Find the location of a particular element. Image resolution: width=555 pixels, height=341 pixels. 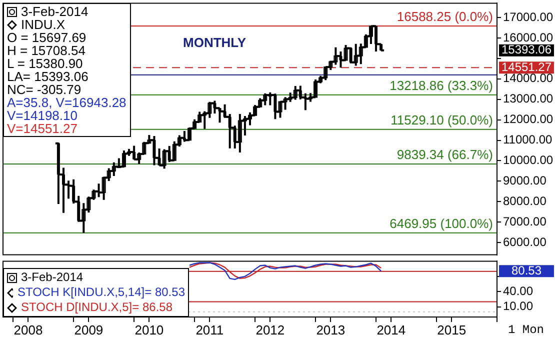

y-tick-label: 11000.00 is located at coordinates (527, 139).